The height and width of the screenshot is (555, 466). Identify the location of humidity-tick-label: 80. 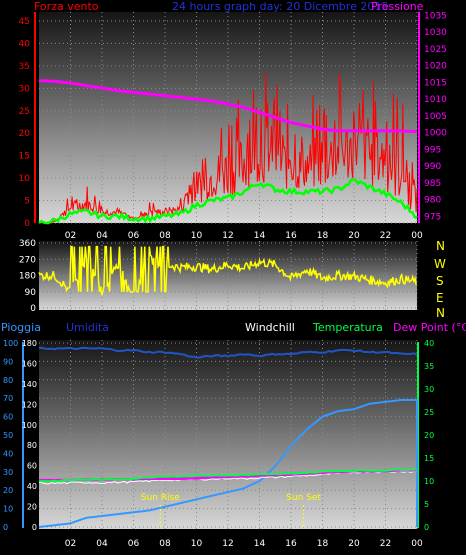
(8, 380).